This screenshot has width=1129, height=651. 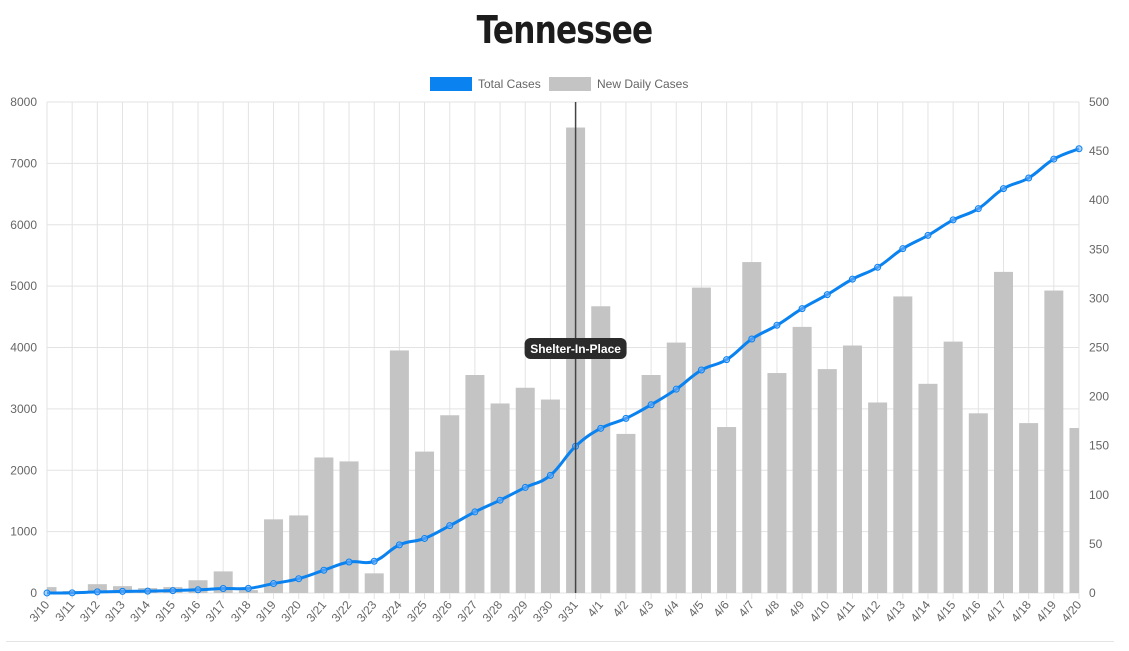 What do you see at coordinates (442, 611) in the screenshot?
I see `x-tick-label: 3/26` at bounding box center [442, 611].